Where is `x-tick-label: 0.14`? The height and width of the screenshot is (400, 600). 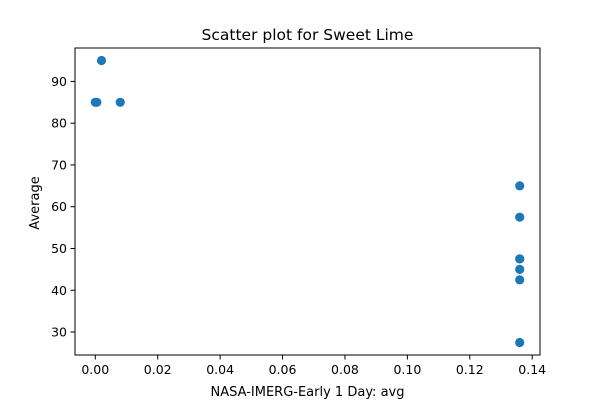 x-tick-label: 0.14 is located at coordinates (532, 369).